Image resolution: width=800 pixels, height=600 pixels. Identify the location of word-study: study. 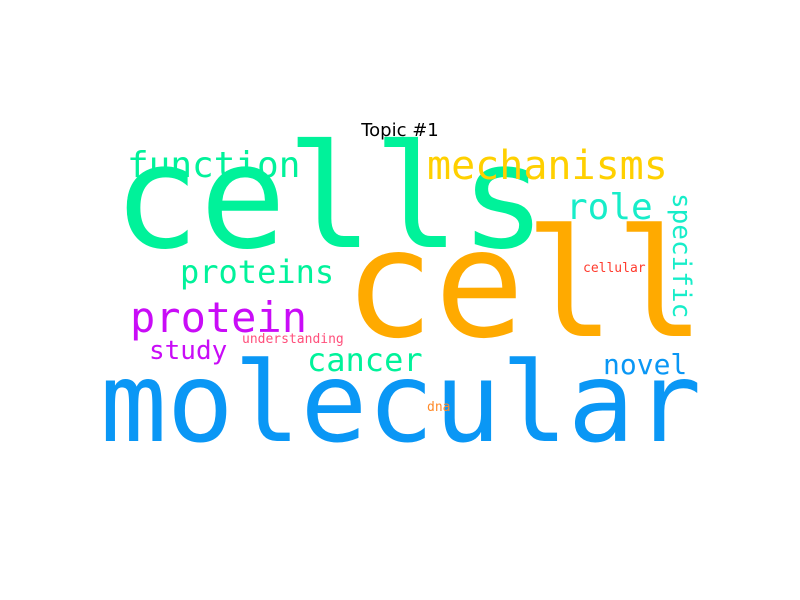
(188, 351).